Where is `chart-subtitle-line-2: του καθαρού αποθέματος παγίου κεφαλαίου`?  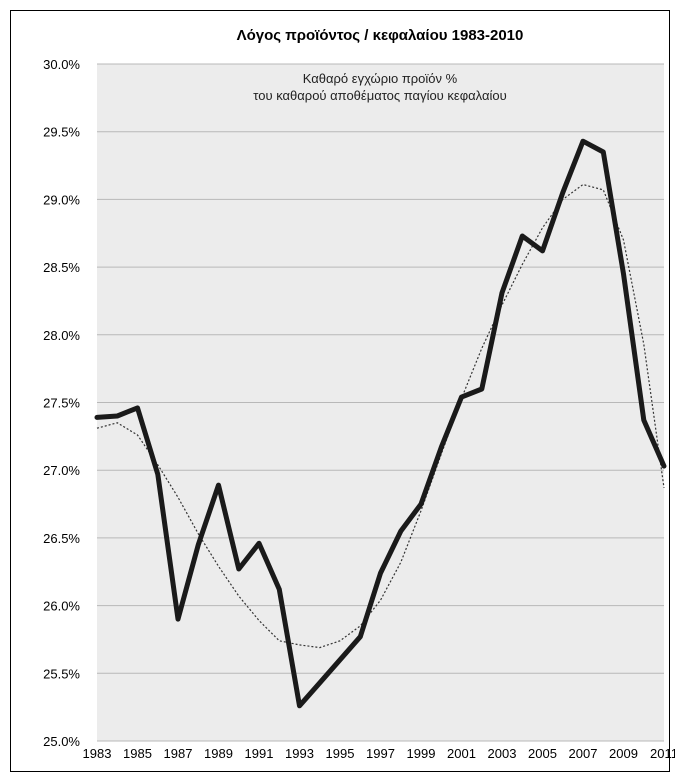 chart-subtitle-line-2: του καθαρού αποθέματος παγίου κεφαλαίου is located at coordinates (379, 95).